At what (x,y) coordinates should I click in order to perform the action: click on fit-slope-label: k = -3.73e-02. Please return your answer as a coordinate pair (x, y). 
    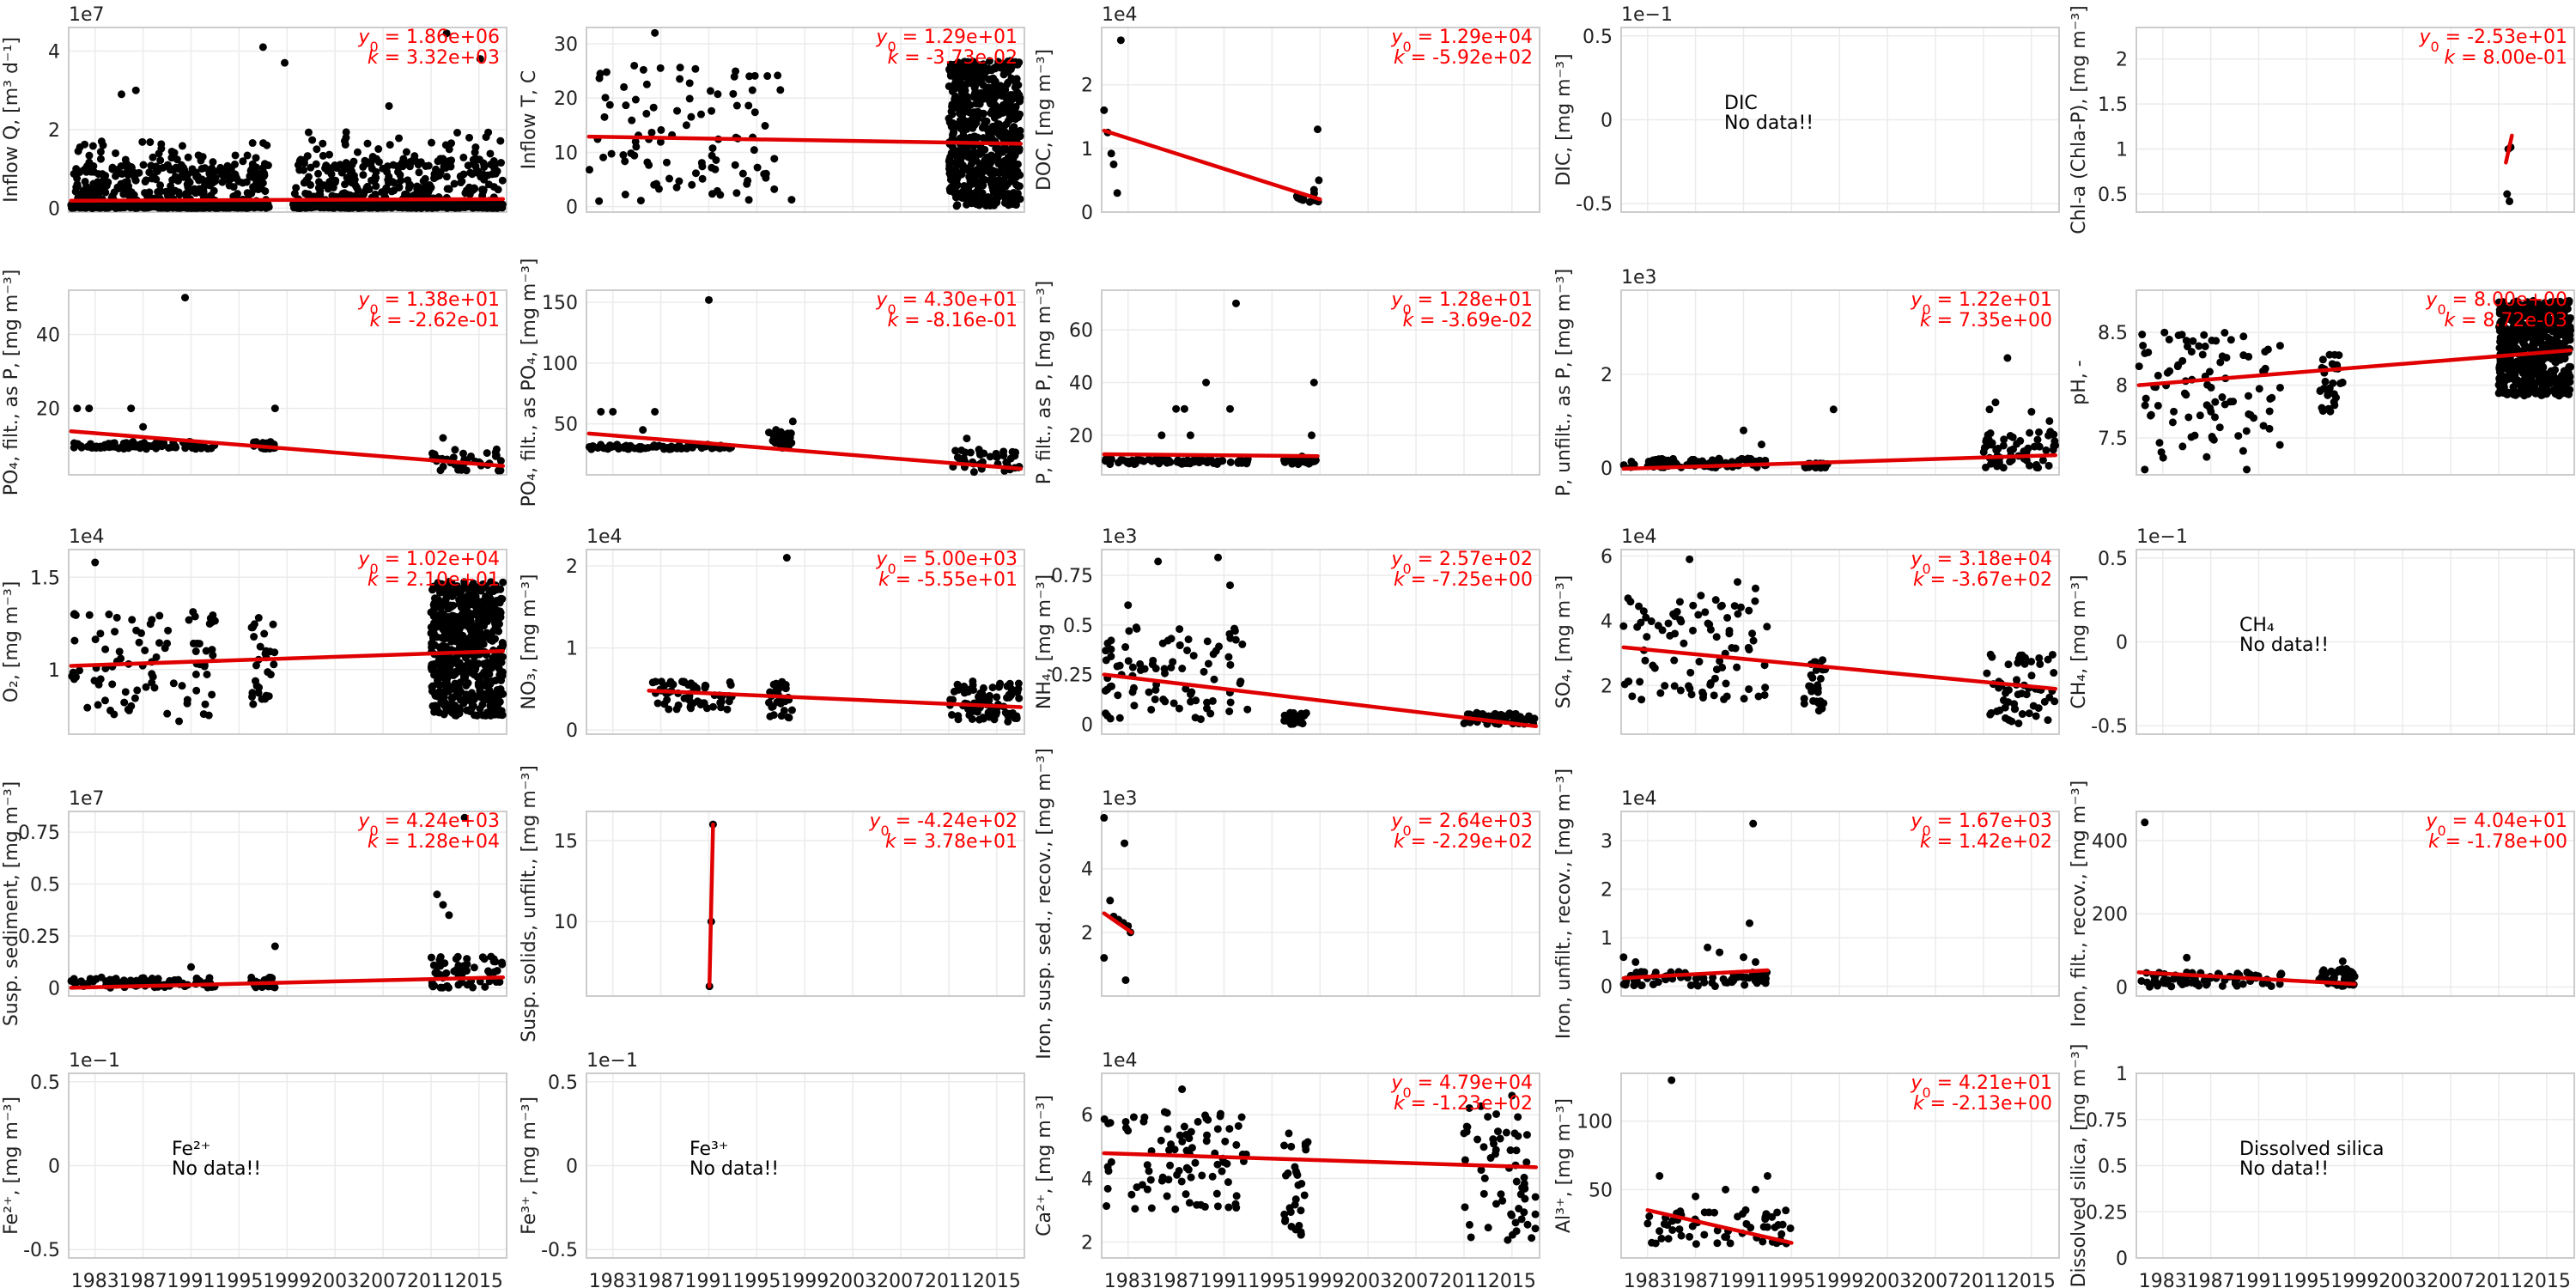
    Looking at the image, I should click on (952, 58).